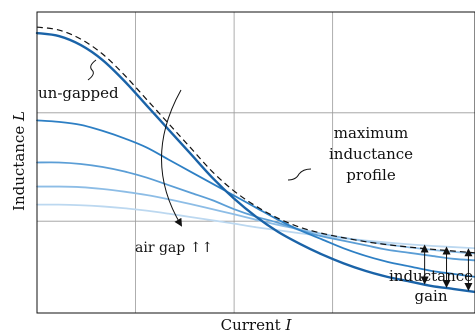 This screenshot has height=334, width=475. I want to click on airgap-arrow, so click(172, 158).